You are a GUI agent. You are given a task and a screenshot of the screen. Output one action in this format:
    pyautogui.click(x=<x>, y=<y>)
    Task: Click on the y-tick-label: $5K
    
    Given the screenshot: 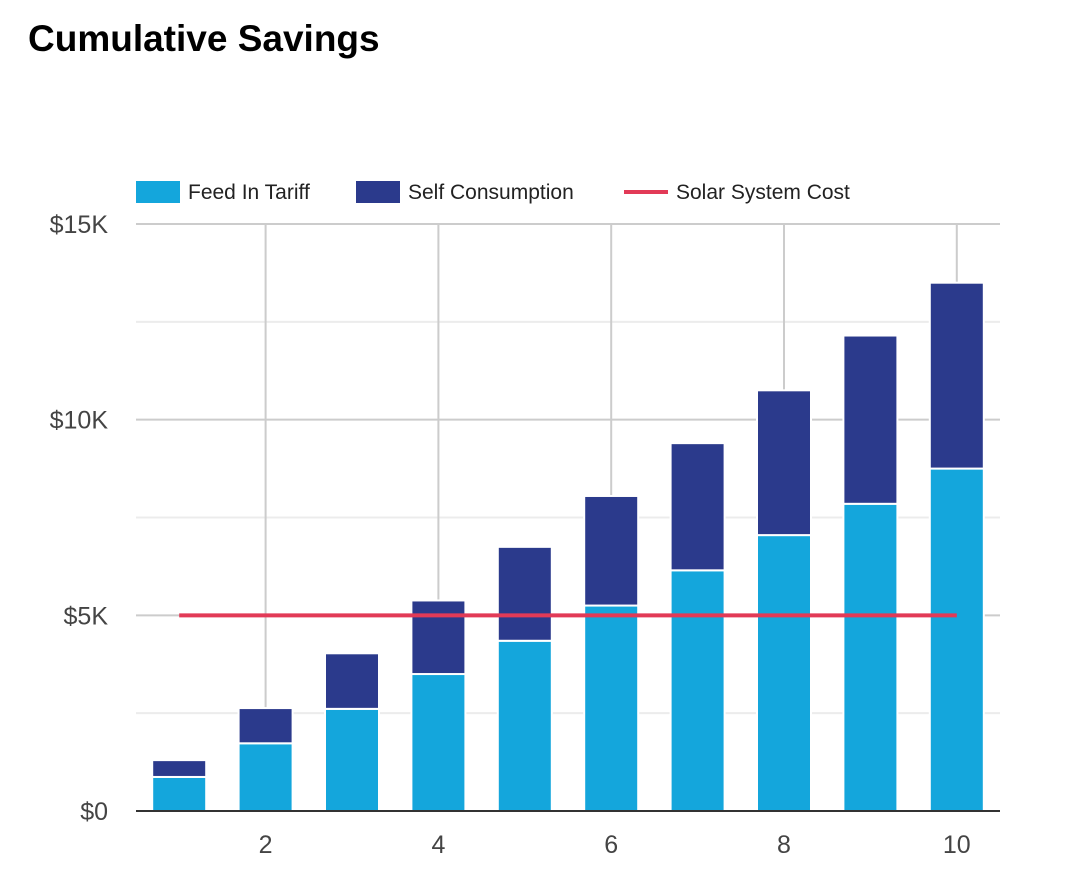 What is the action you would take?
    pyautogui.click(x=86, y=616)
    